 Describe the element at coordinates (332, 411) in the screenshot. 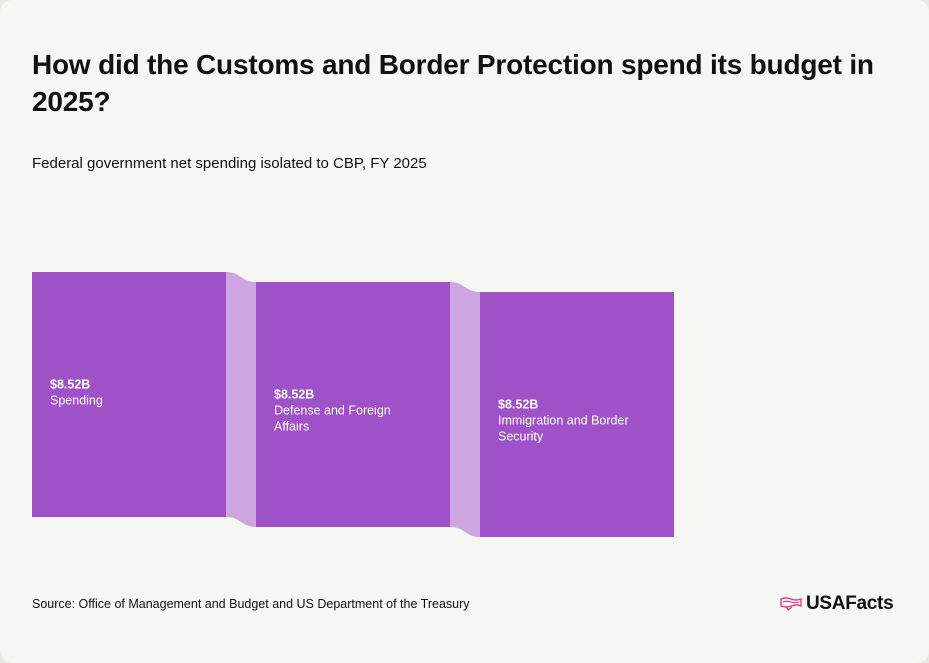

I see `node-name-label-defense: Defense and Foreign` at that location.